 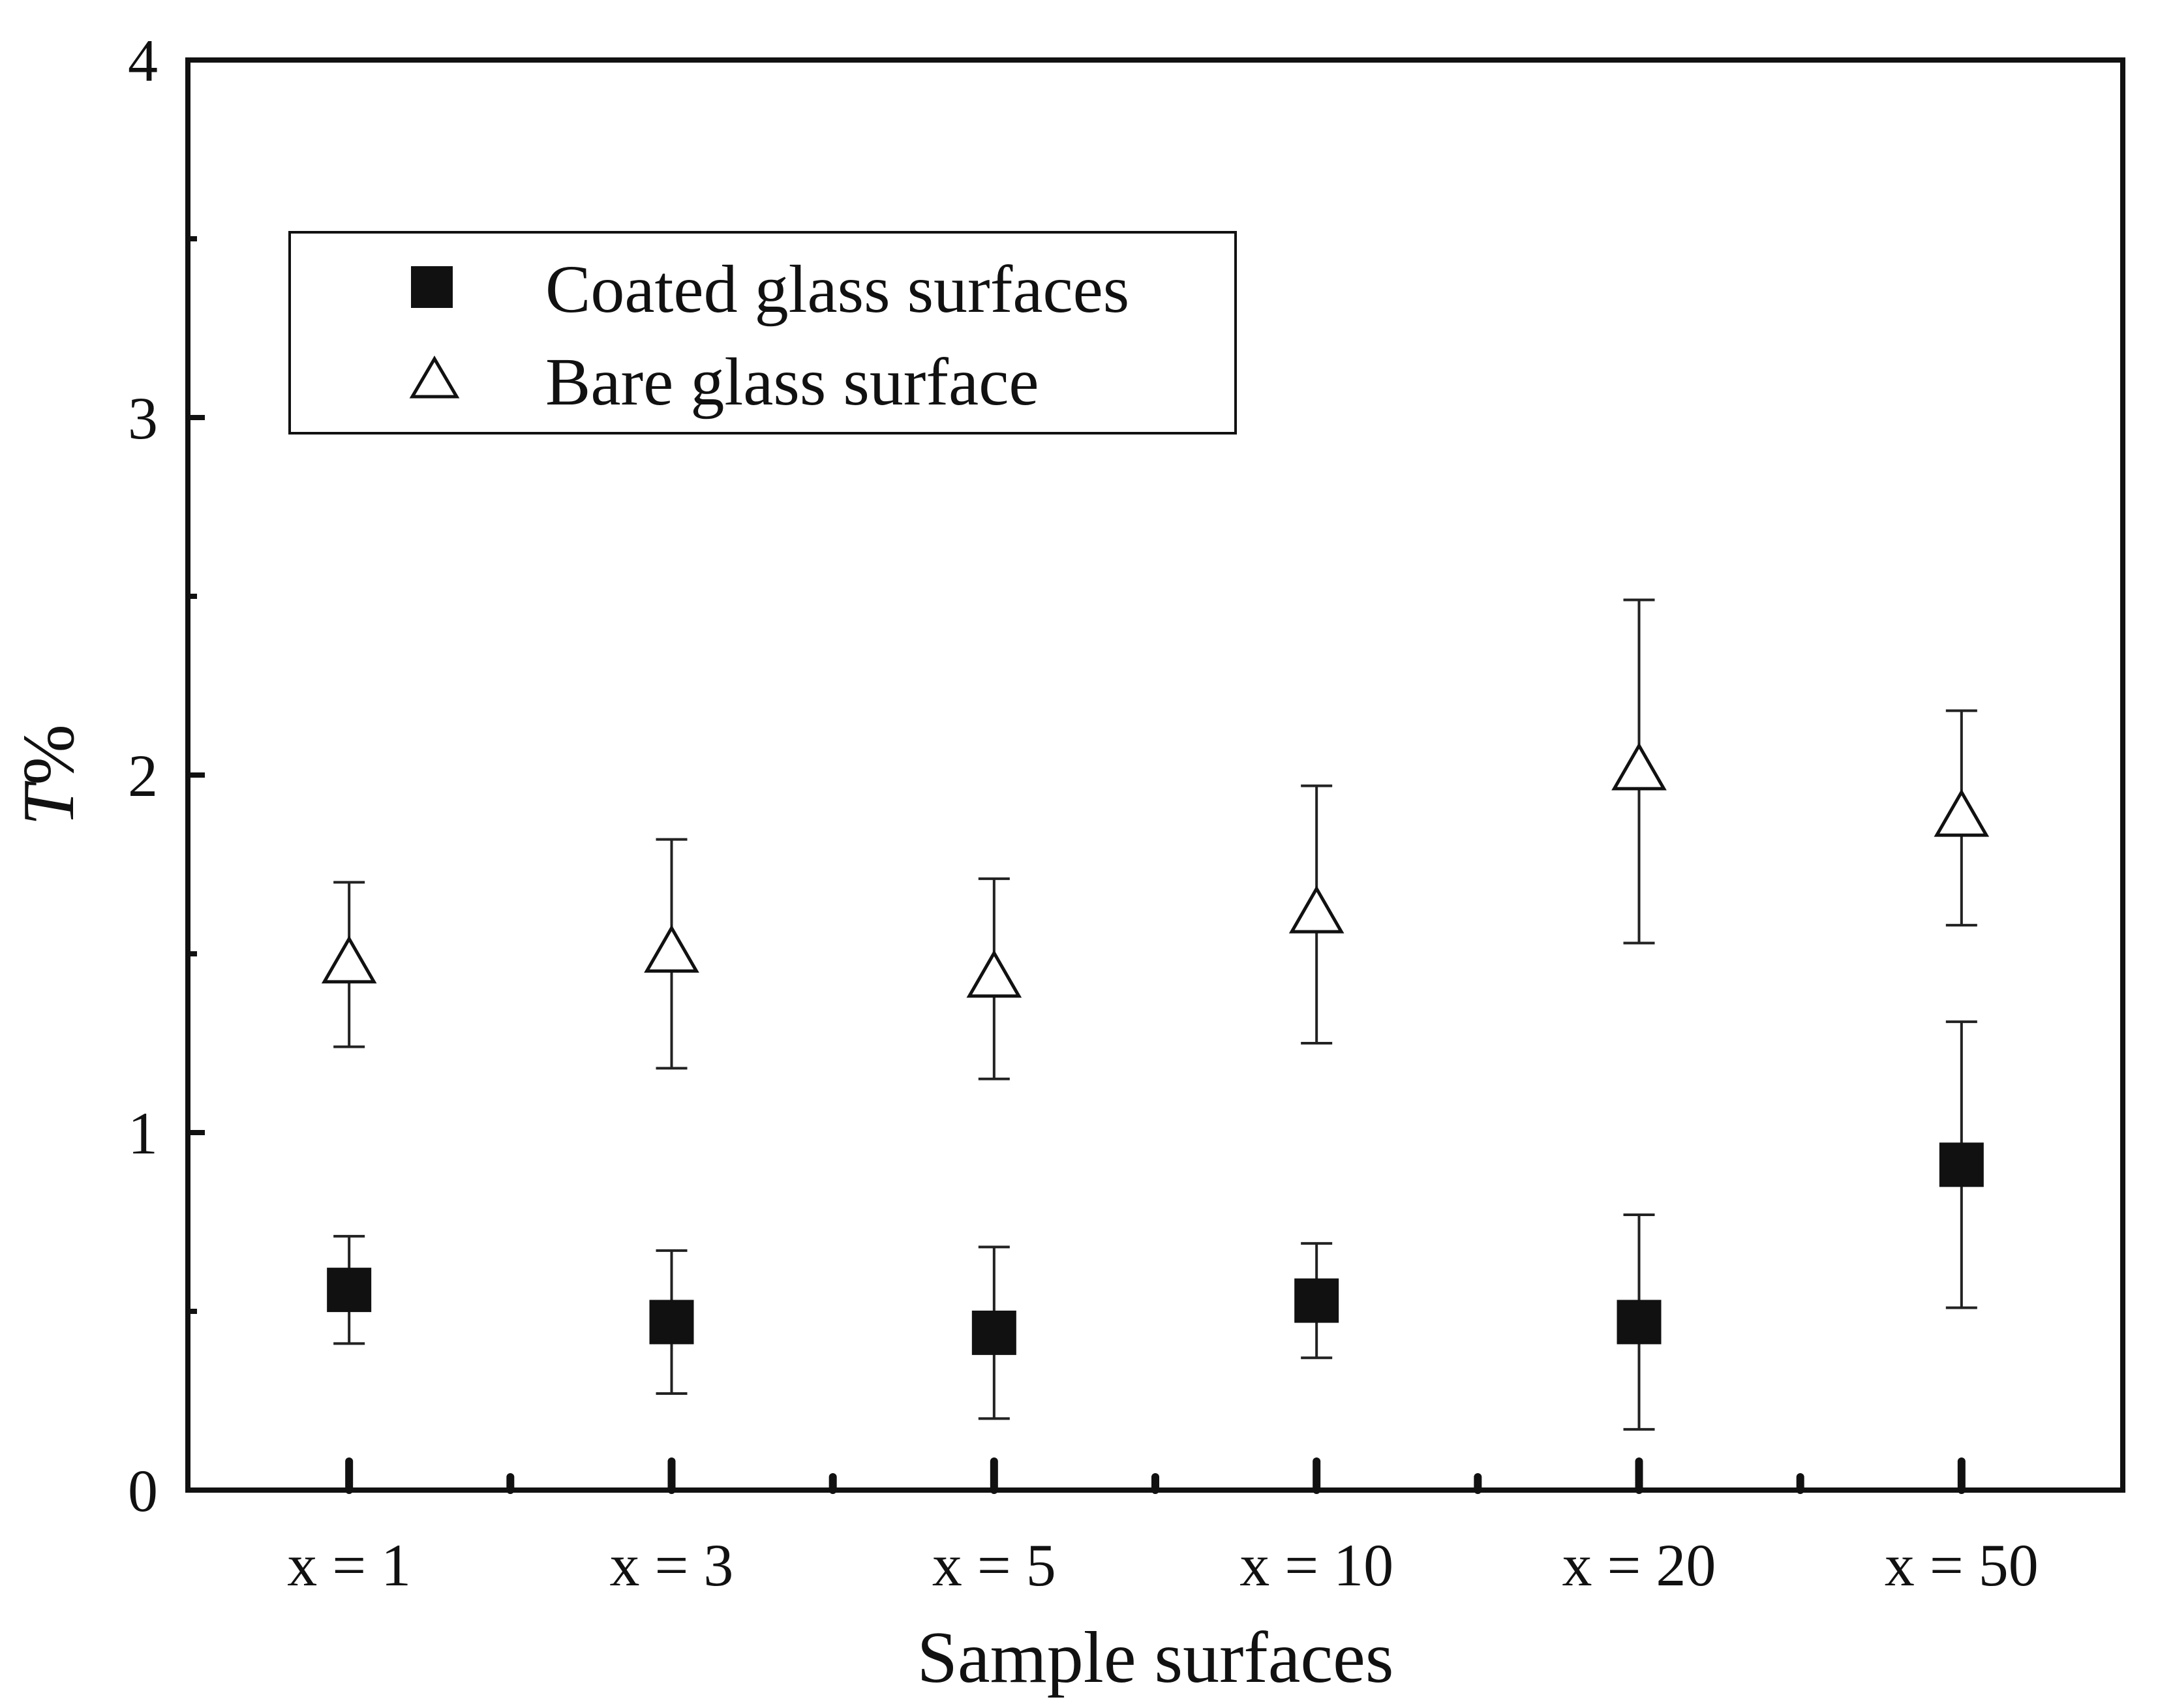 What do you see at coordinates (792, 382) in the screenshot?
I see `legend-bare-label: Bare glass surface` at bounding box center [792, 382].